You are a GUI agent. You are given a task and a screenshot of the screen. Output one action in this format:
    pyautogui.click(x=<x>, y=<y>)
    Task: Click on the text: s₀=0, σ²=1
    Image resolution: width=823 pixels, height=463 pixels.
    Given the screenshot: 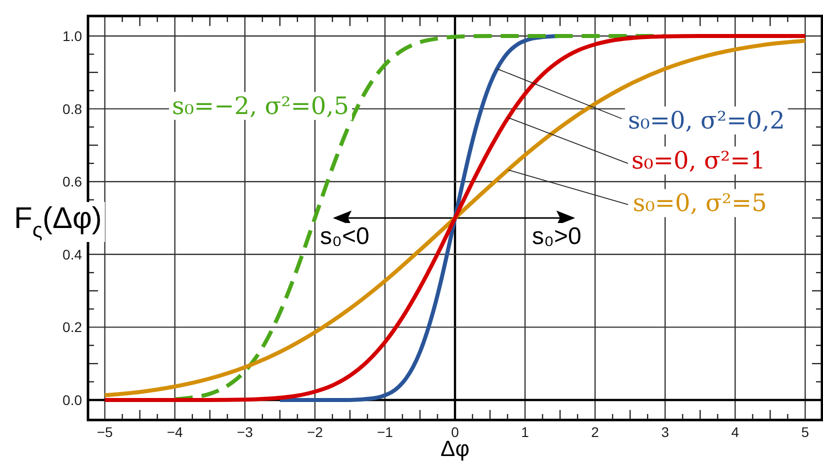 What is the action you would take?
    pyautogui.click(x=698, y=160)
    